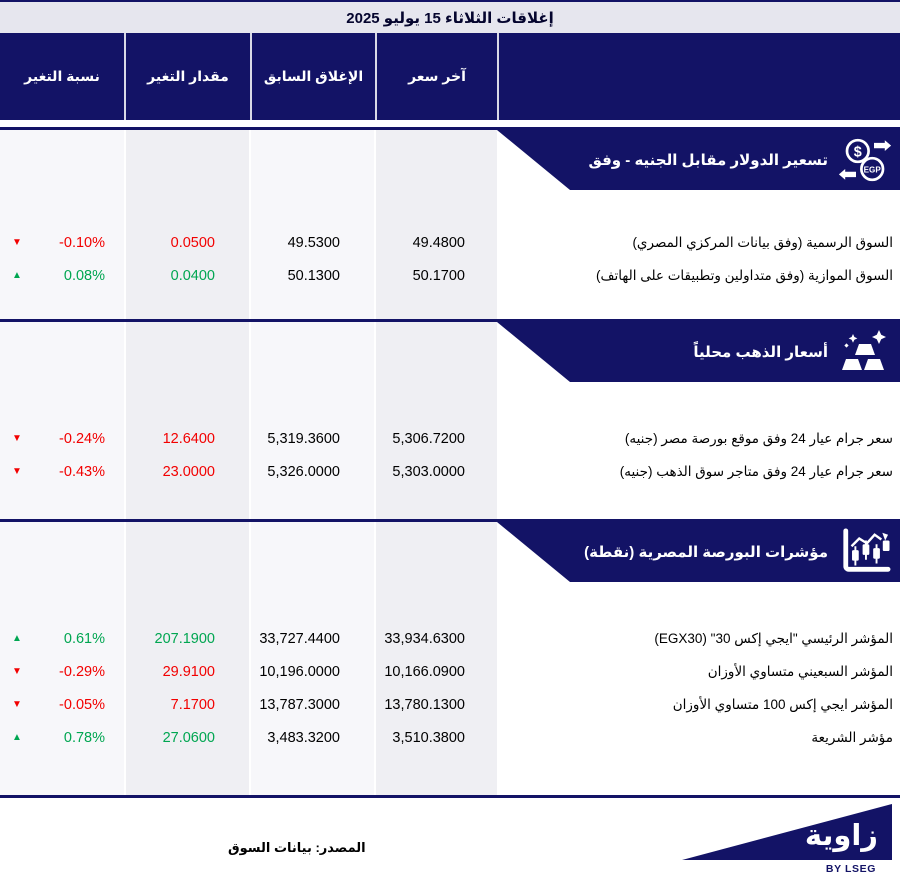  Describe the element at coordinates (313, 275) in the screenshot. I see `previous-close: 50.1300` at that location.